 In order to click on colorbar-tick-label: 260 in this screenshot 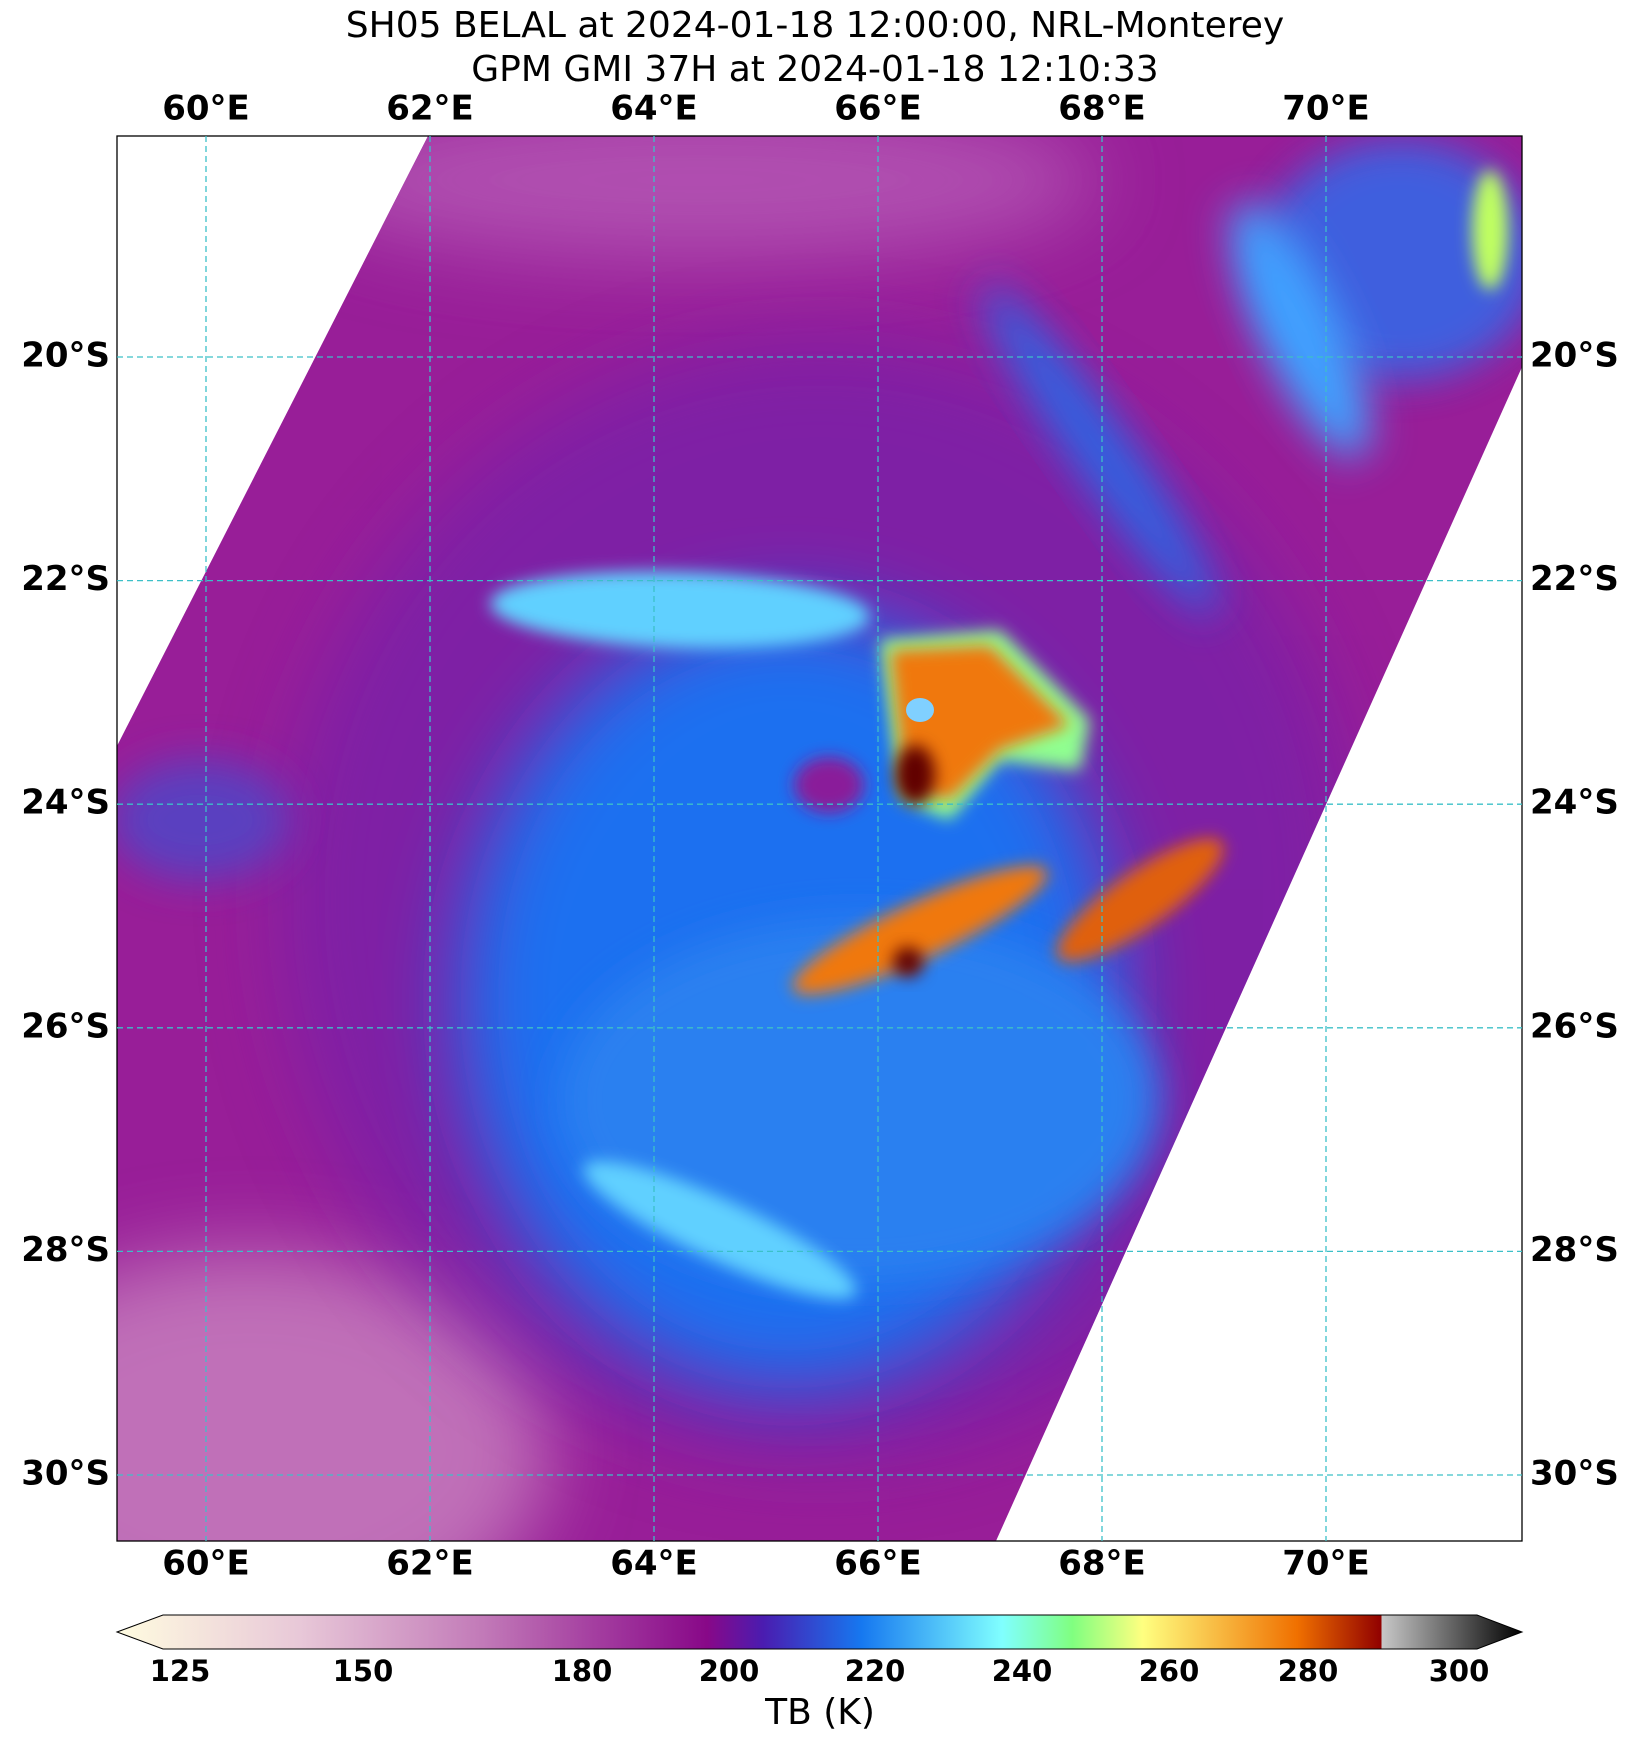, I will do `click(1169, 1671)`.